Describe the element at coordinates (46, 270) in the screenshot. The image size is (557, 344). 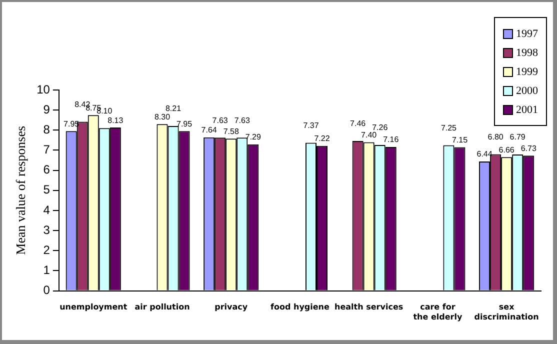
I see `y-tick-label: 1` at that location.